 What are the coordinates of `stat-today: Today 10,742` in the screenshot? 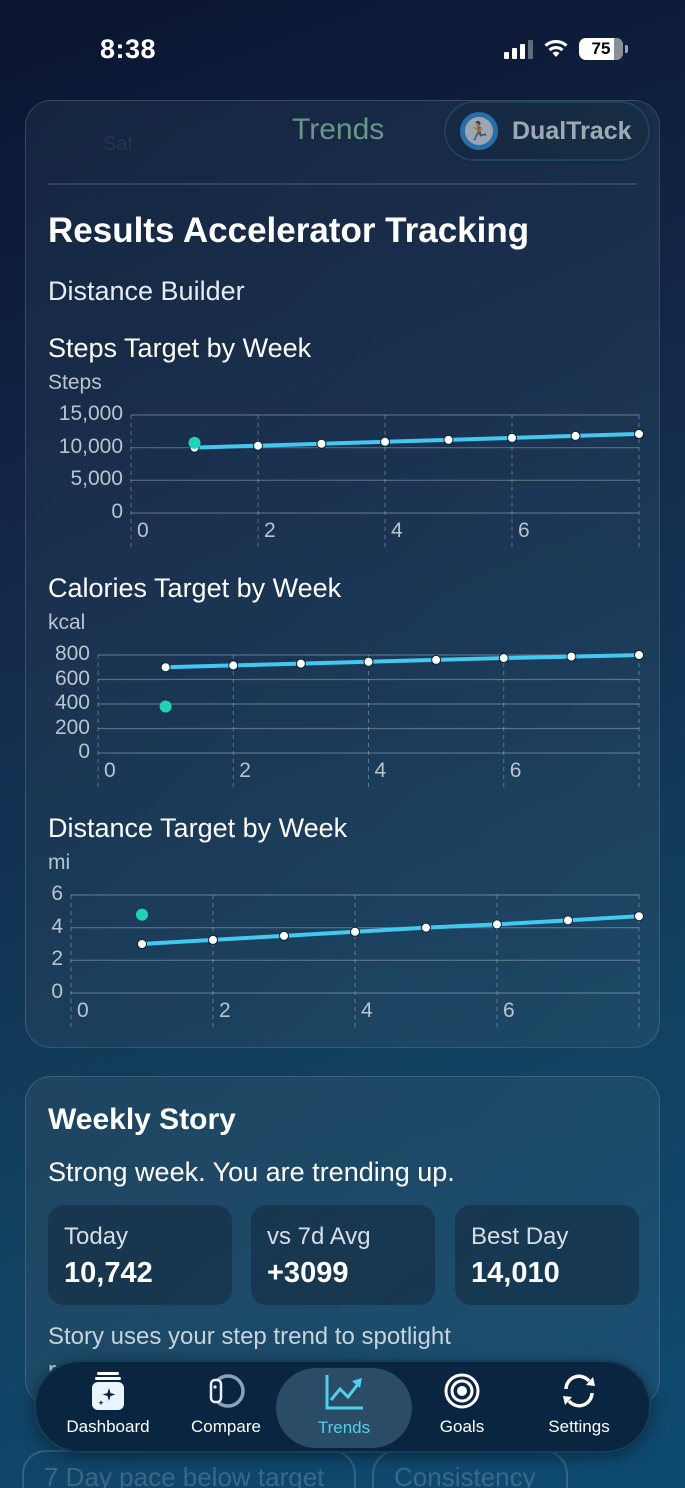 It's located at (140, 1255).